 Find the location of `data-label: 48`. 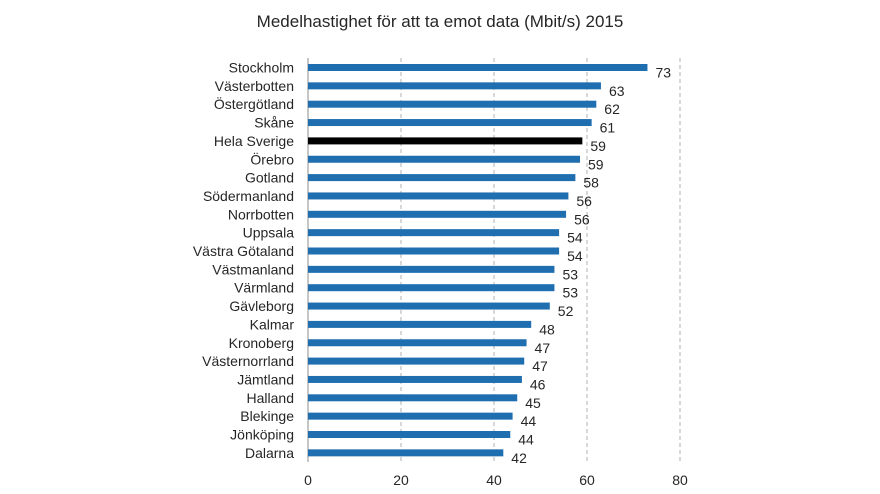

data-label: 48 is located at coordinates (547, 329).